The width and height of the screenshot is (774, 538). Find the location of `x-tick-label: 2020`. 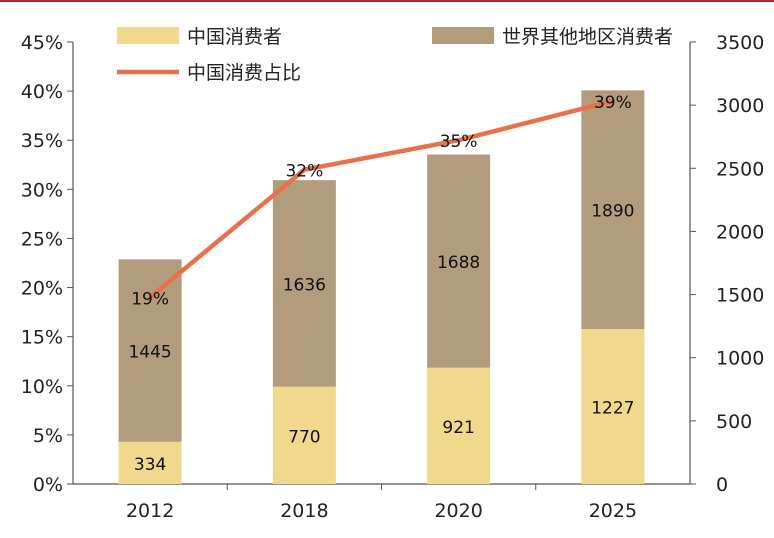

x-tick-label: 2020 is located at coordinates (458, 511).